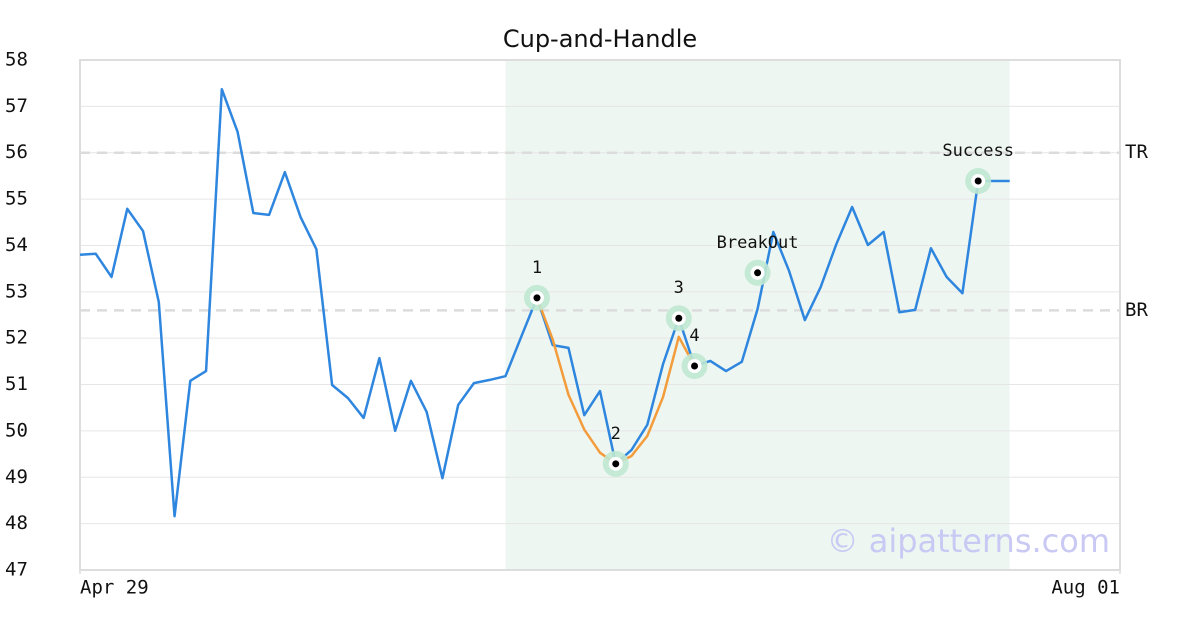 Image resolution: width=1200 pixels, height=630 pixels. What do you see at coordinates (16, 430) in the screenshot?
I see `y-tick-label: 50` at bounding box center [16, 430].